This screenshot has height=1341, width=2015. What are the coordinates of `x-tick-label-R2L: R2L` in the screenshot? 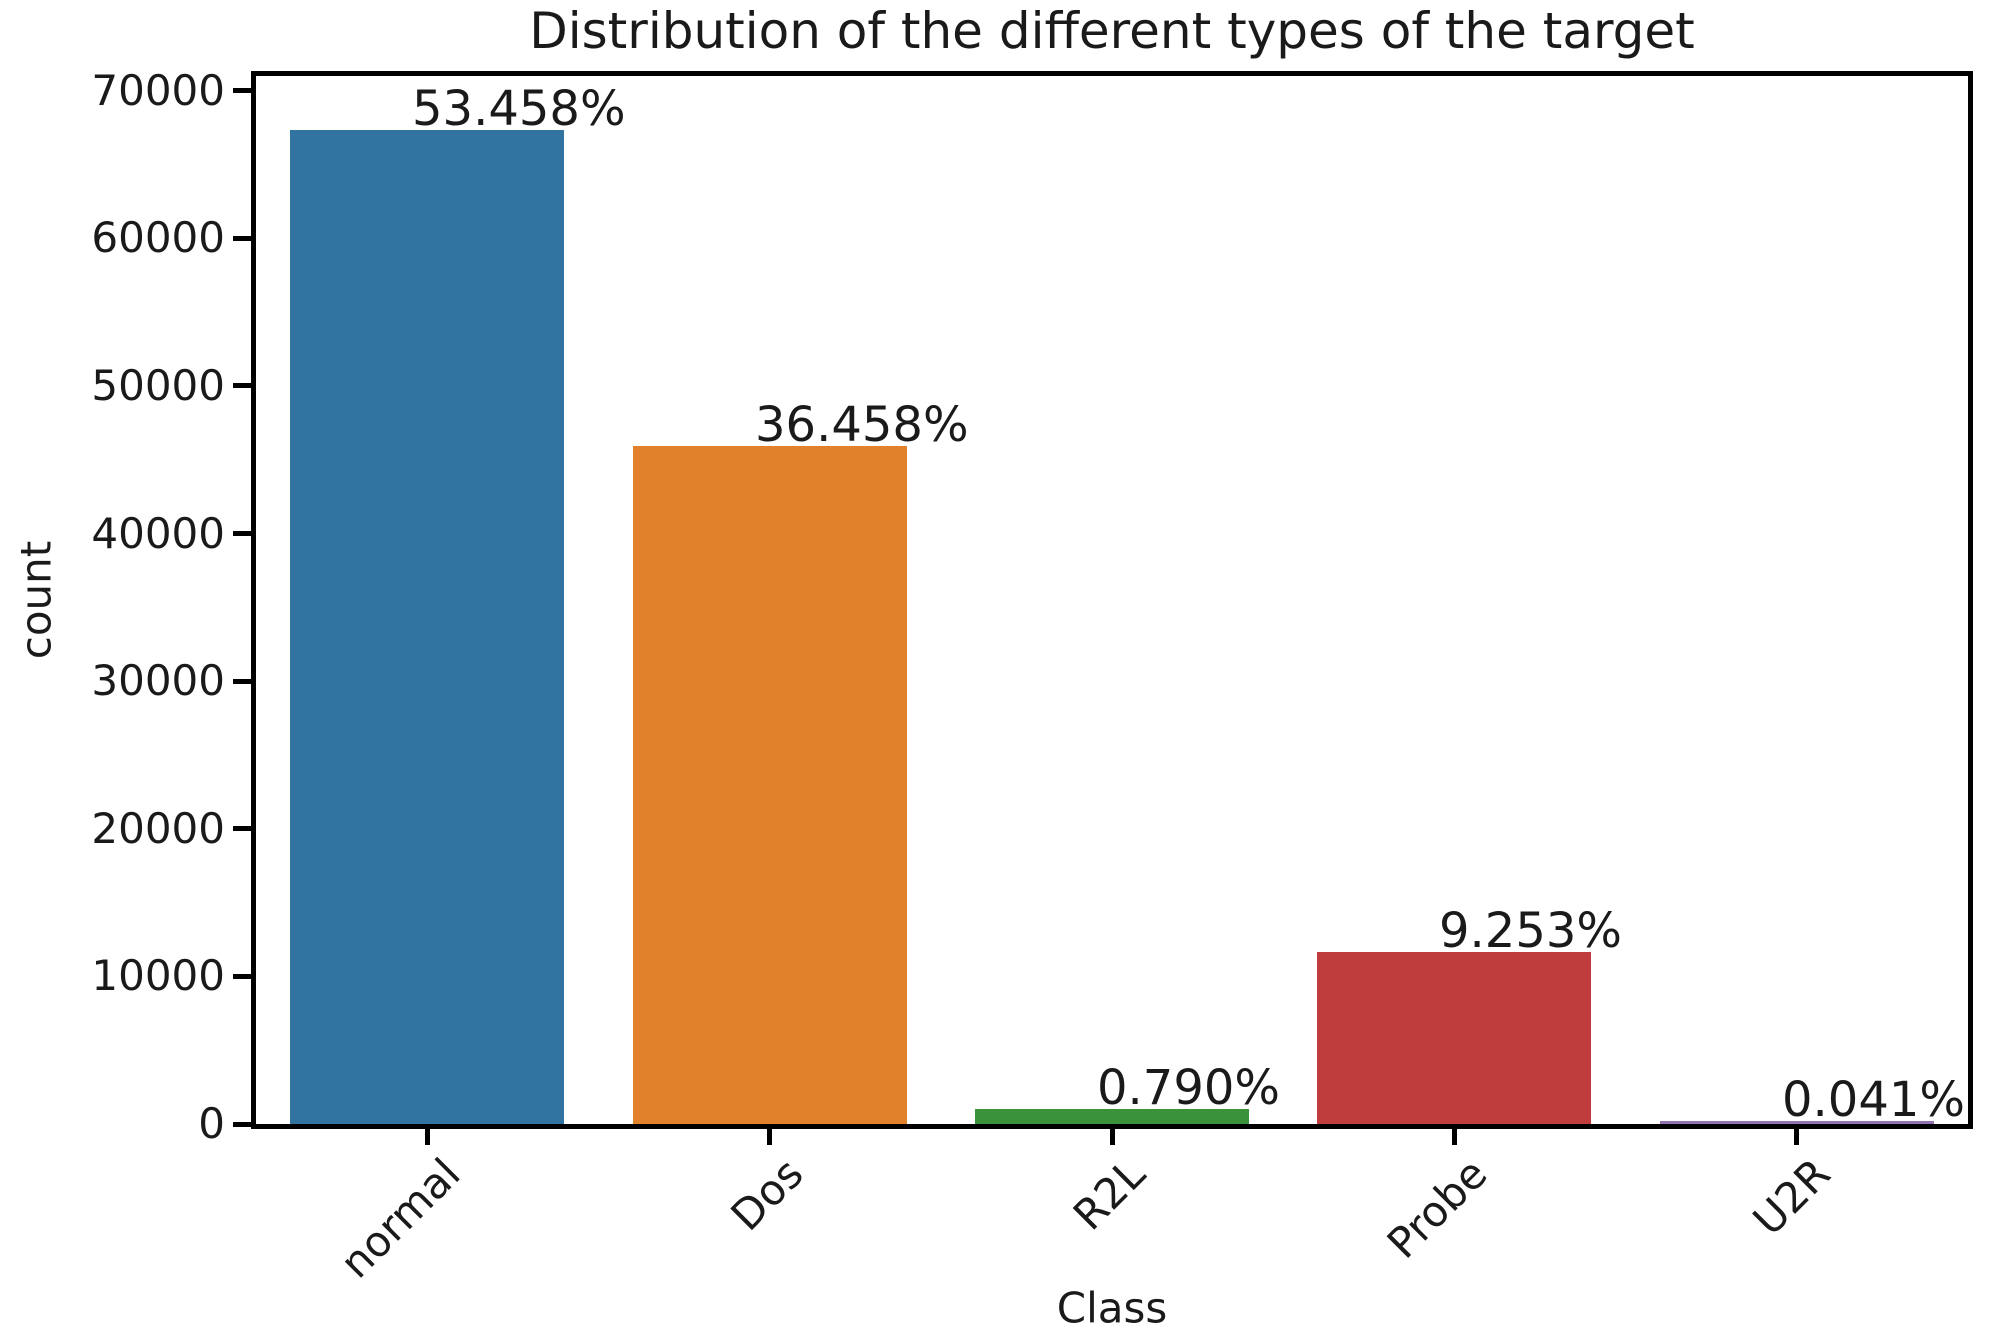 It's located at (1109, 1194).